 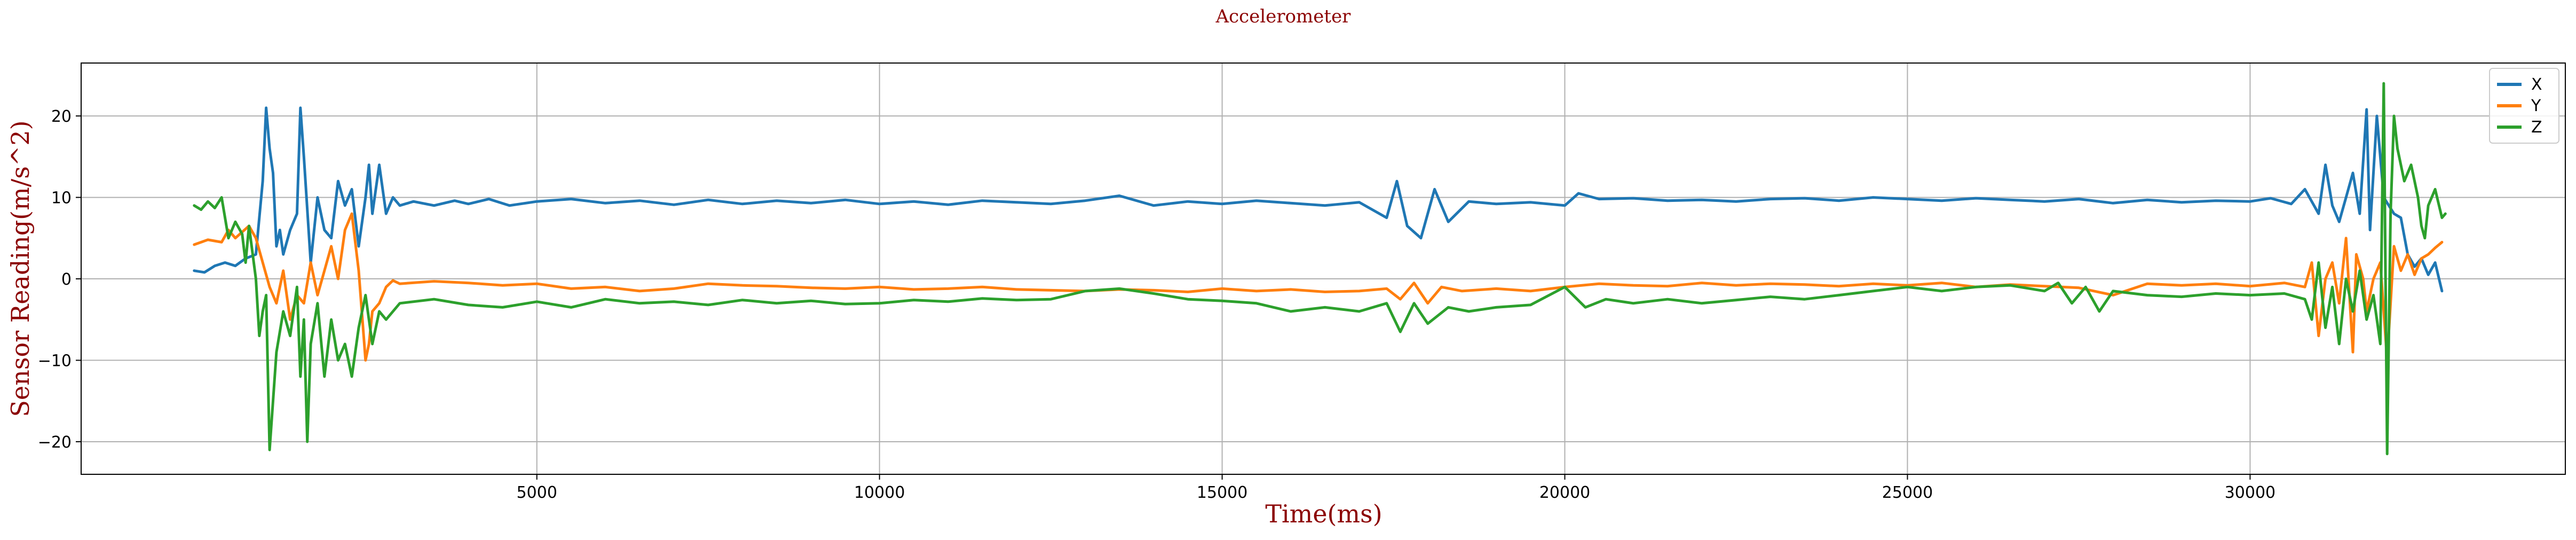 I want to click on x-tick-label: 15000, so click(x=1222, y=492).